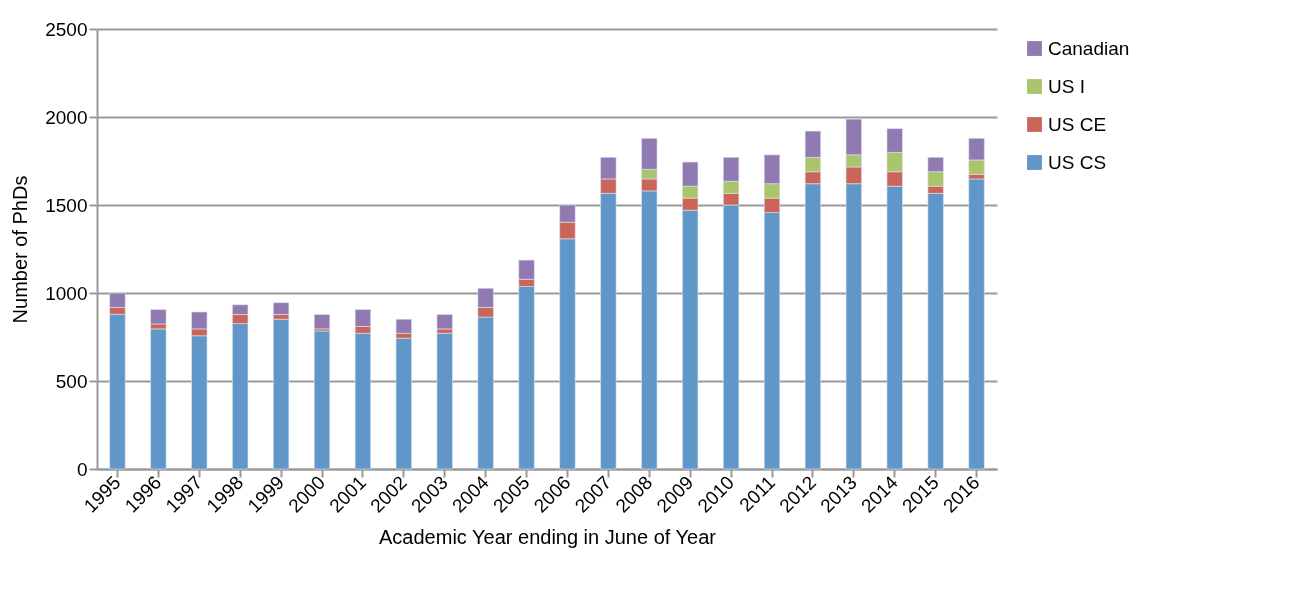 Image resolution: width=1299 pixels, height=606 pixels. Describe the element at coordinates (66, 29) in the screenshot. I see `y-tick-label: 2500` at that location.